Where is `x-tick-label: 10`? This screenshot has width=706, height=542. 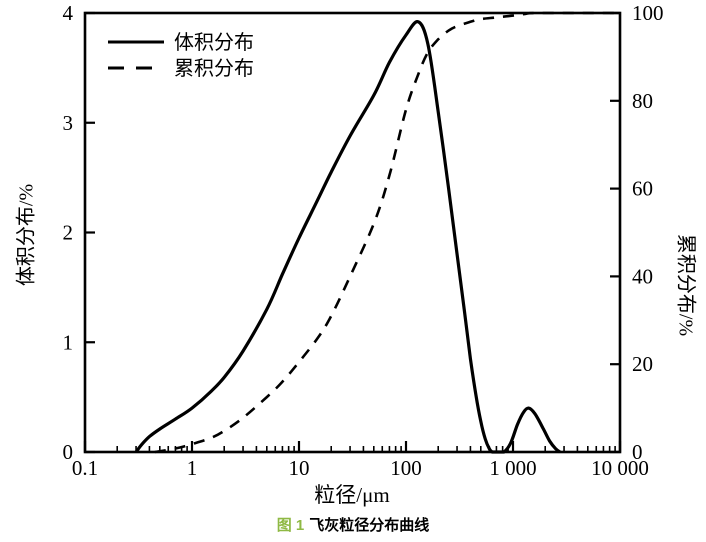 x-tick-label: 10 is located at coordinates (299, 468).